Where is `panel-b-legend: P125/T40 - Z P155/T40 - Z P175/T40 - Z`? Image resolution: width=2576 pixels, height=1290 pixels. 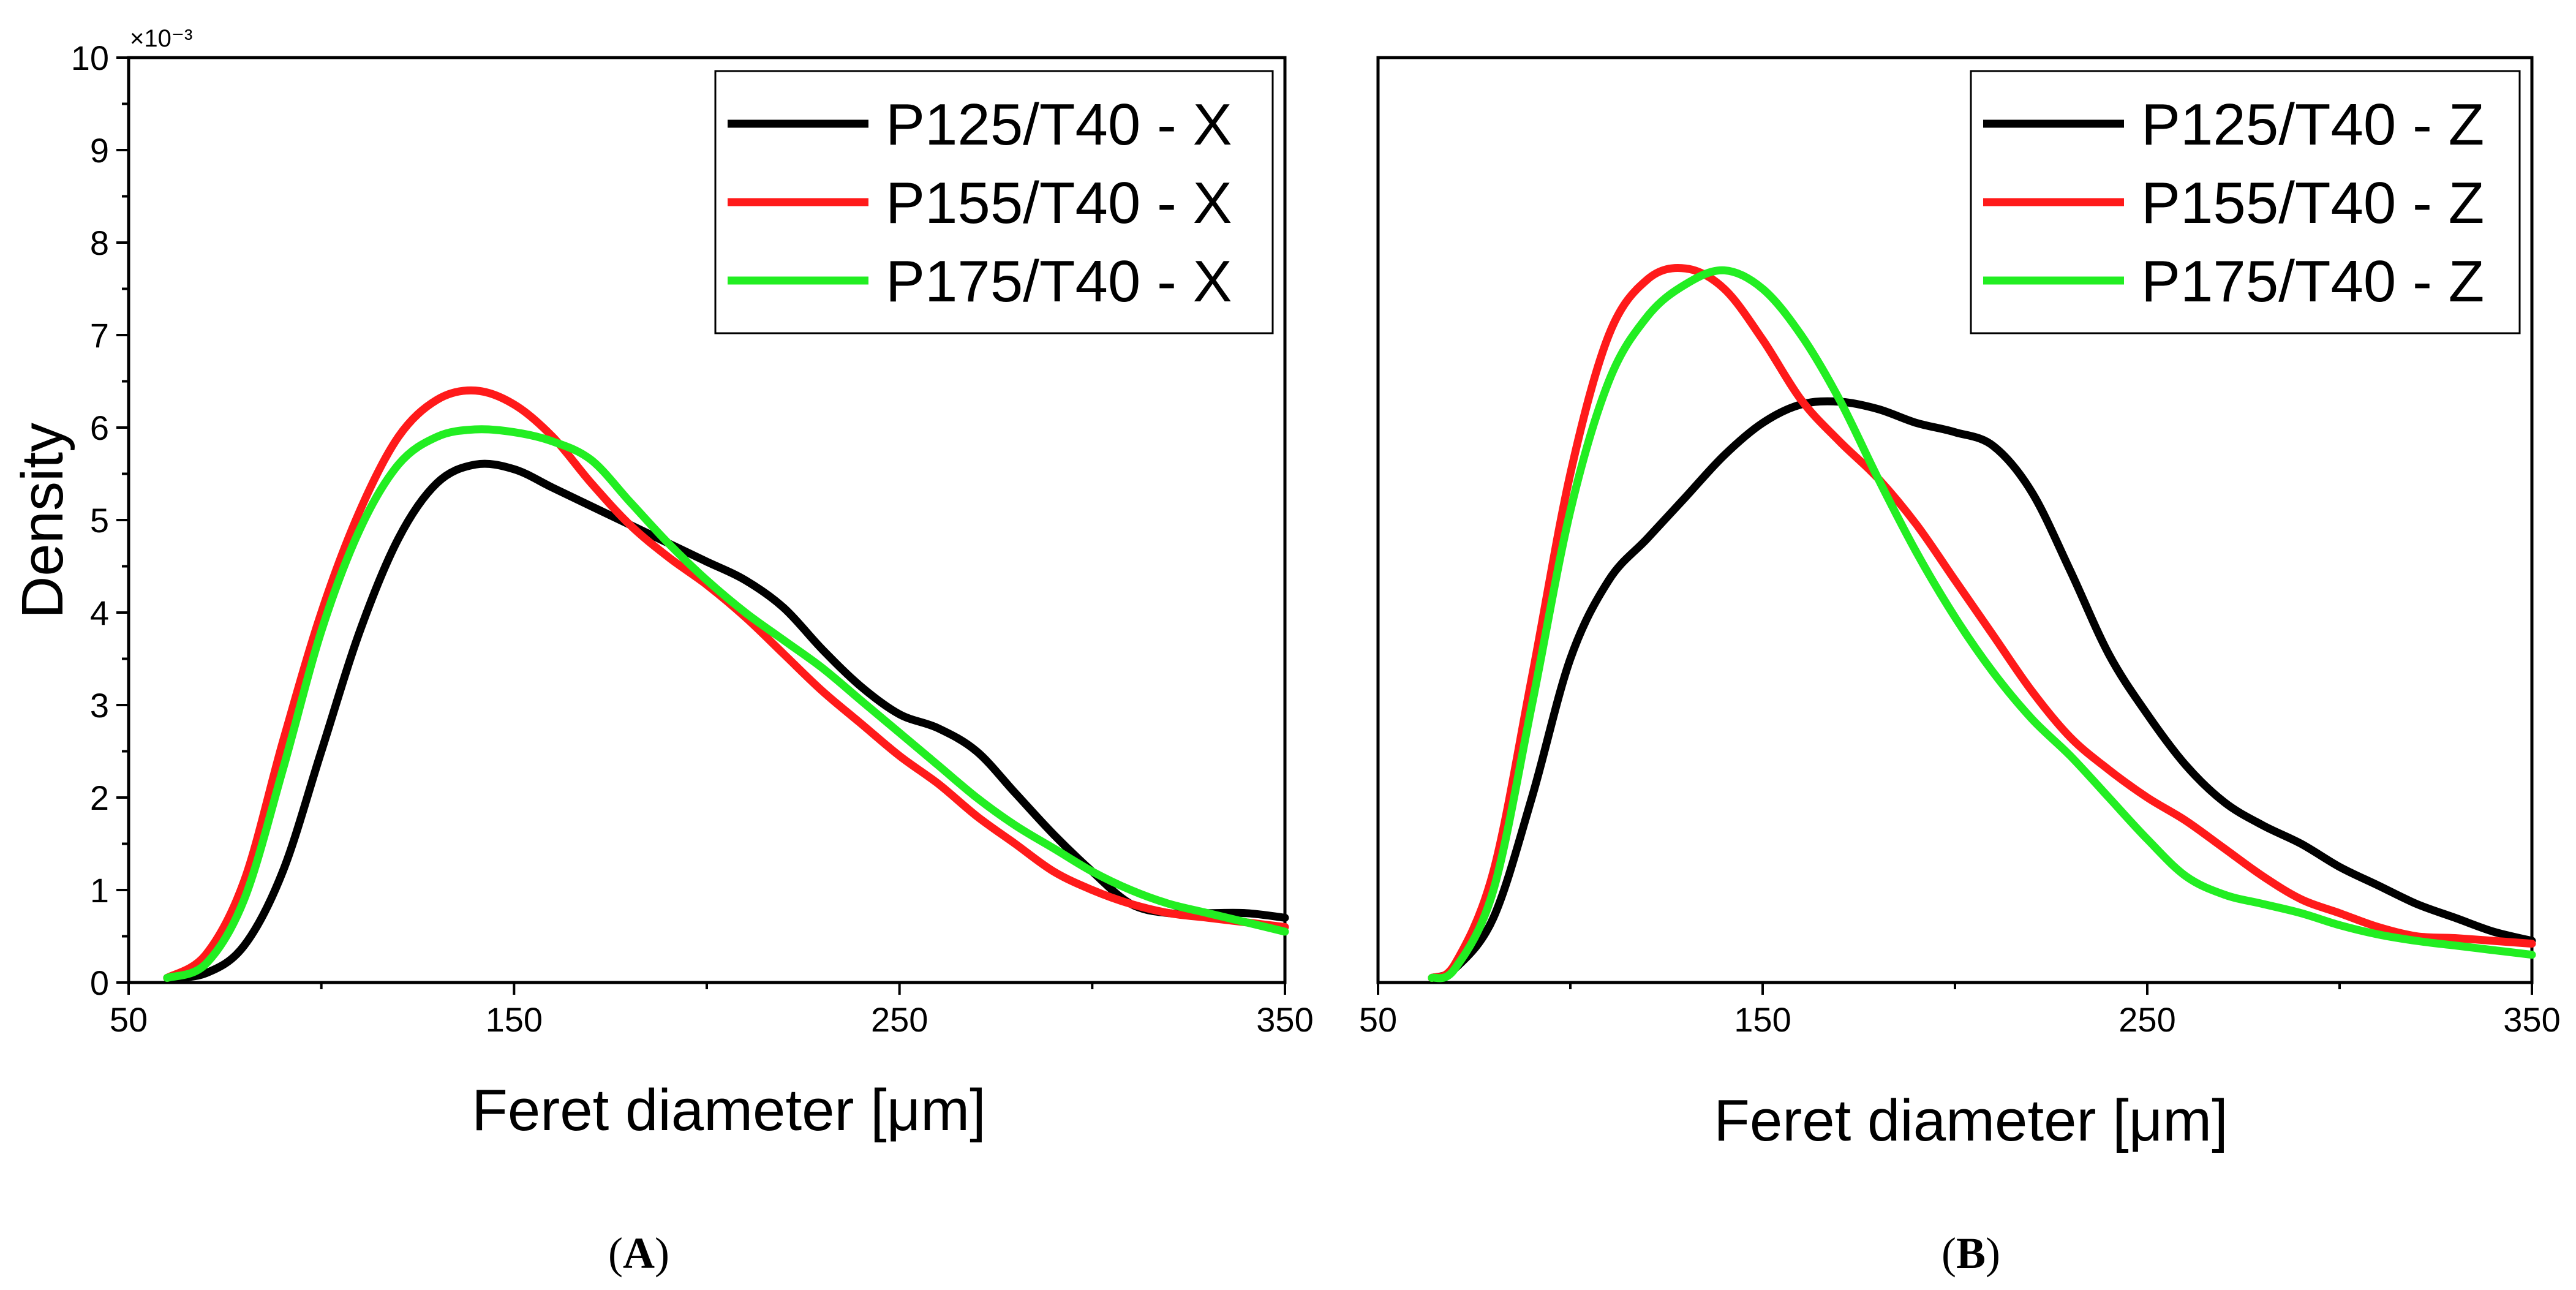 panel-b-legend: P125/T40 - Z P155/T40 - Z P175/T40 - Z is located at coordinates (2233, 203).